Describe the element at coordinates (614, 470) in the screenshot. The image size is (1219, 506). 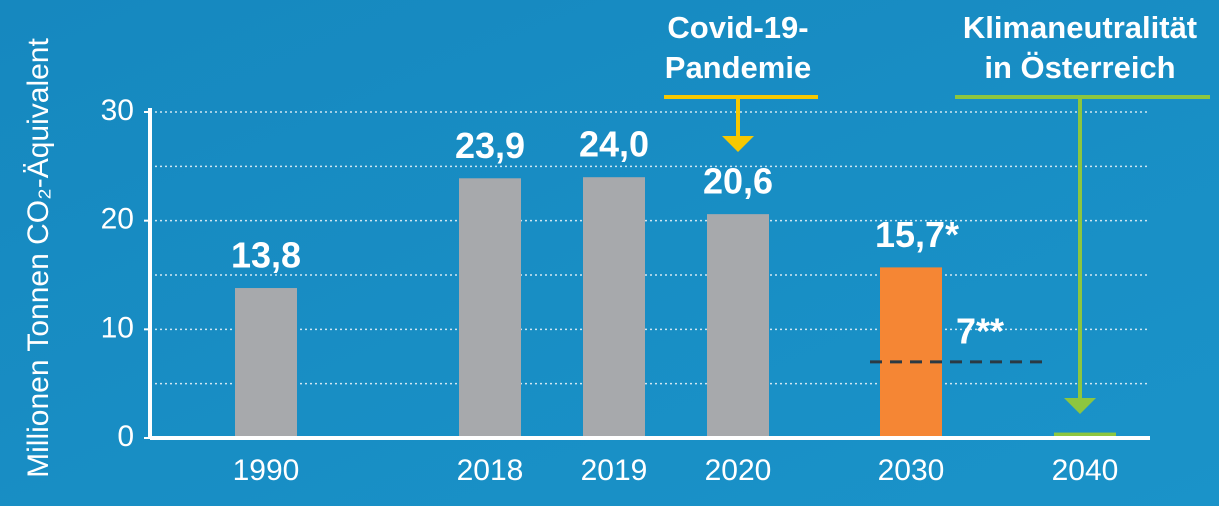
I see `x-tick-label: 2019` at that location.